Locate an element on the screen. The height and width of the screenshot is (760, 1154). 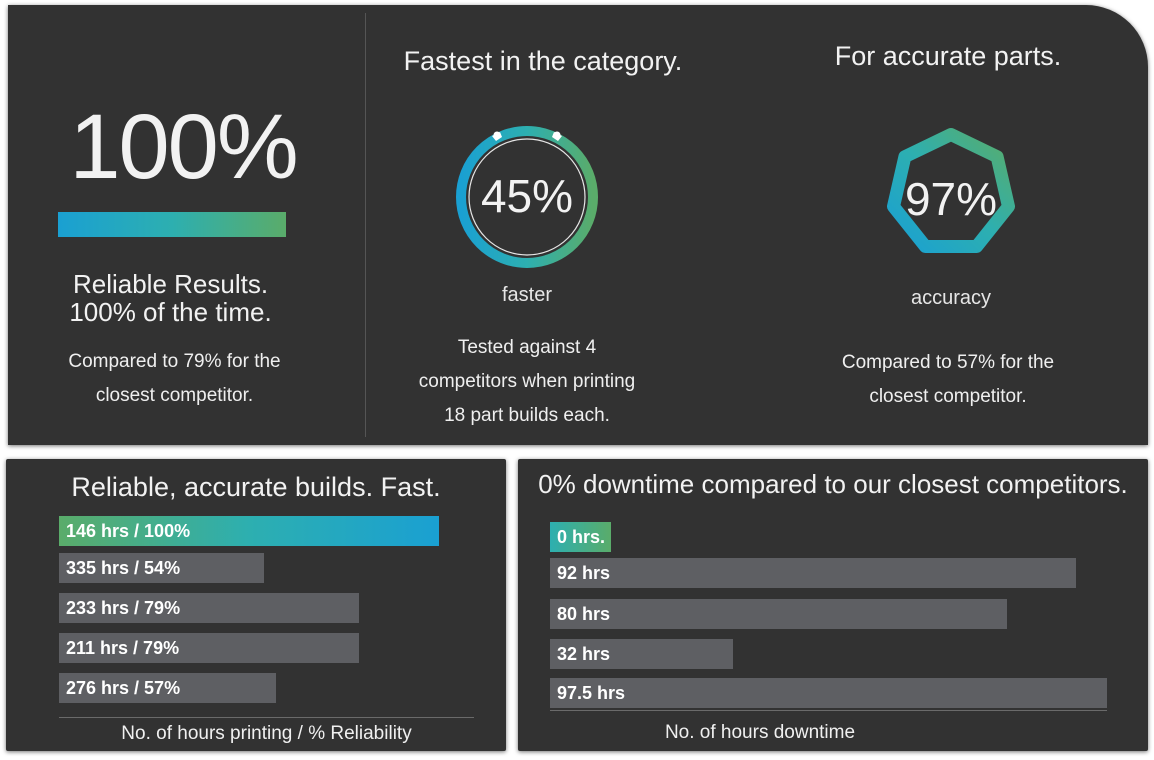
bar-label: 0 hrs. is located at coordinates (581, 537).